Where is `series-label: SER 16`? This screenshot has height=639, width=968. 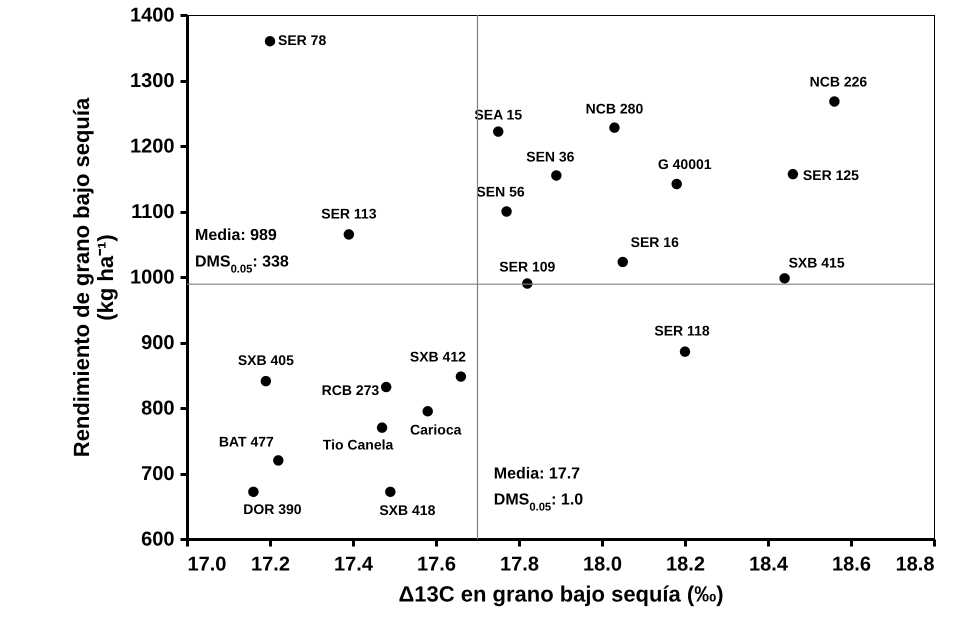
series-label: SER 16 is located at coordinates (655, 242).